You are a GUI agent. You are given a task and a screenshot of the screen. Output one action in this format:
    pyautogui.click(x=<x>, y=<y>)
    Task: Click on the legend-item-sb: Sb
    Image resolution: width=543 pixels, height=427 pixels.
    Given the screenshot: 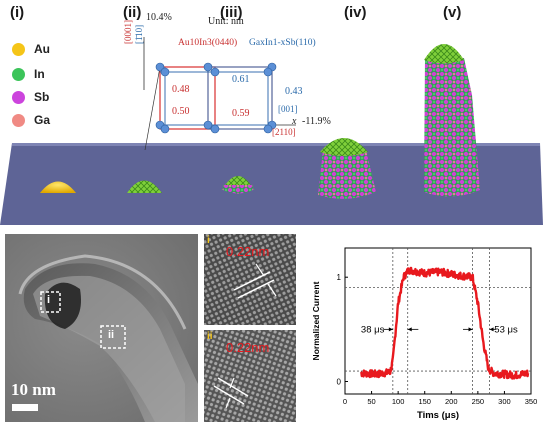 What is the action you would take?
    pyautogui.click(x=30, y=97)
    